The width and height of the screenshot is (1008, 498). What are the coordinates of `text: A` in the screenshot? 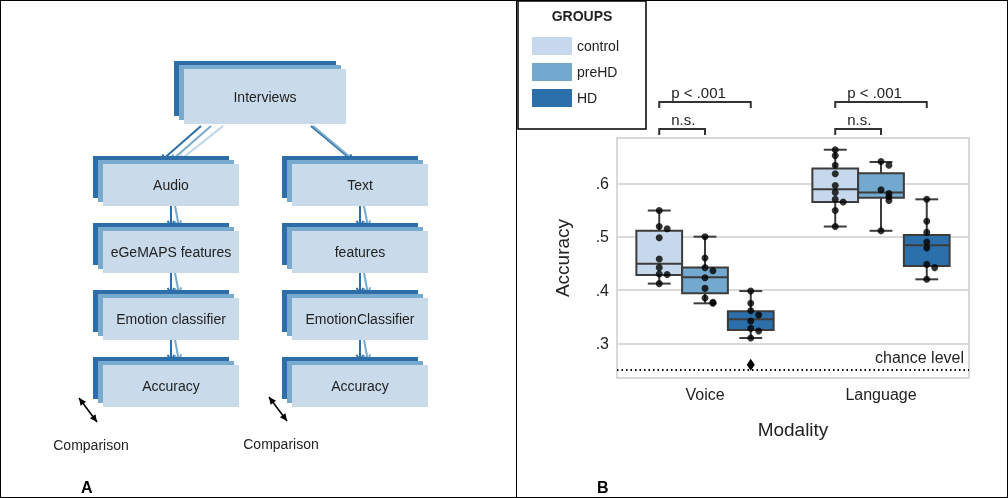 It's located at (87, 487).